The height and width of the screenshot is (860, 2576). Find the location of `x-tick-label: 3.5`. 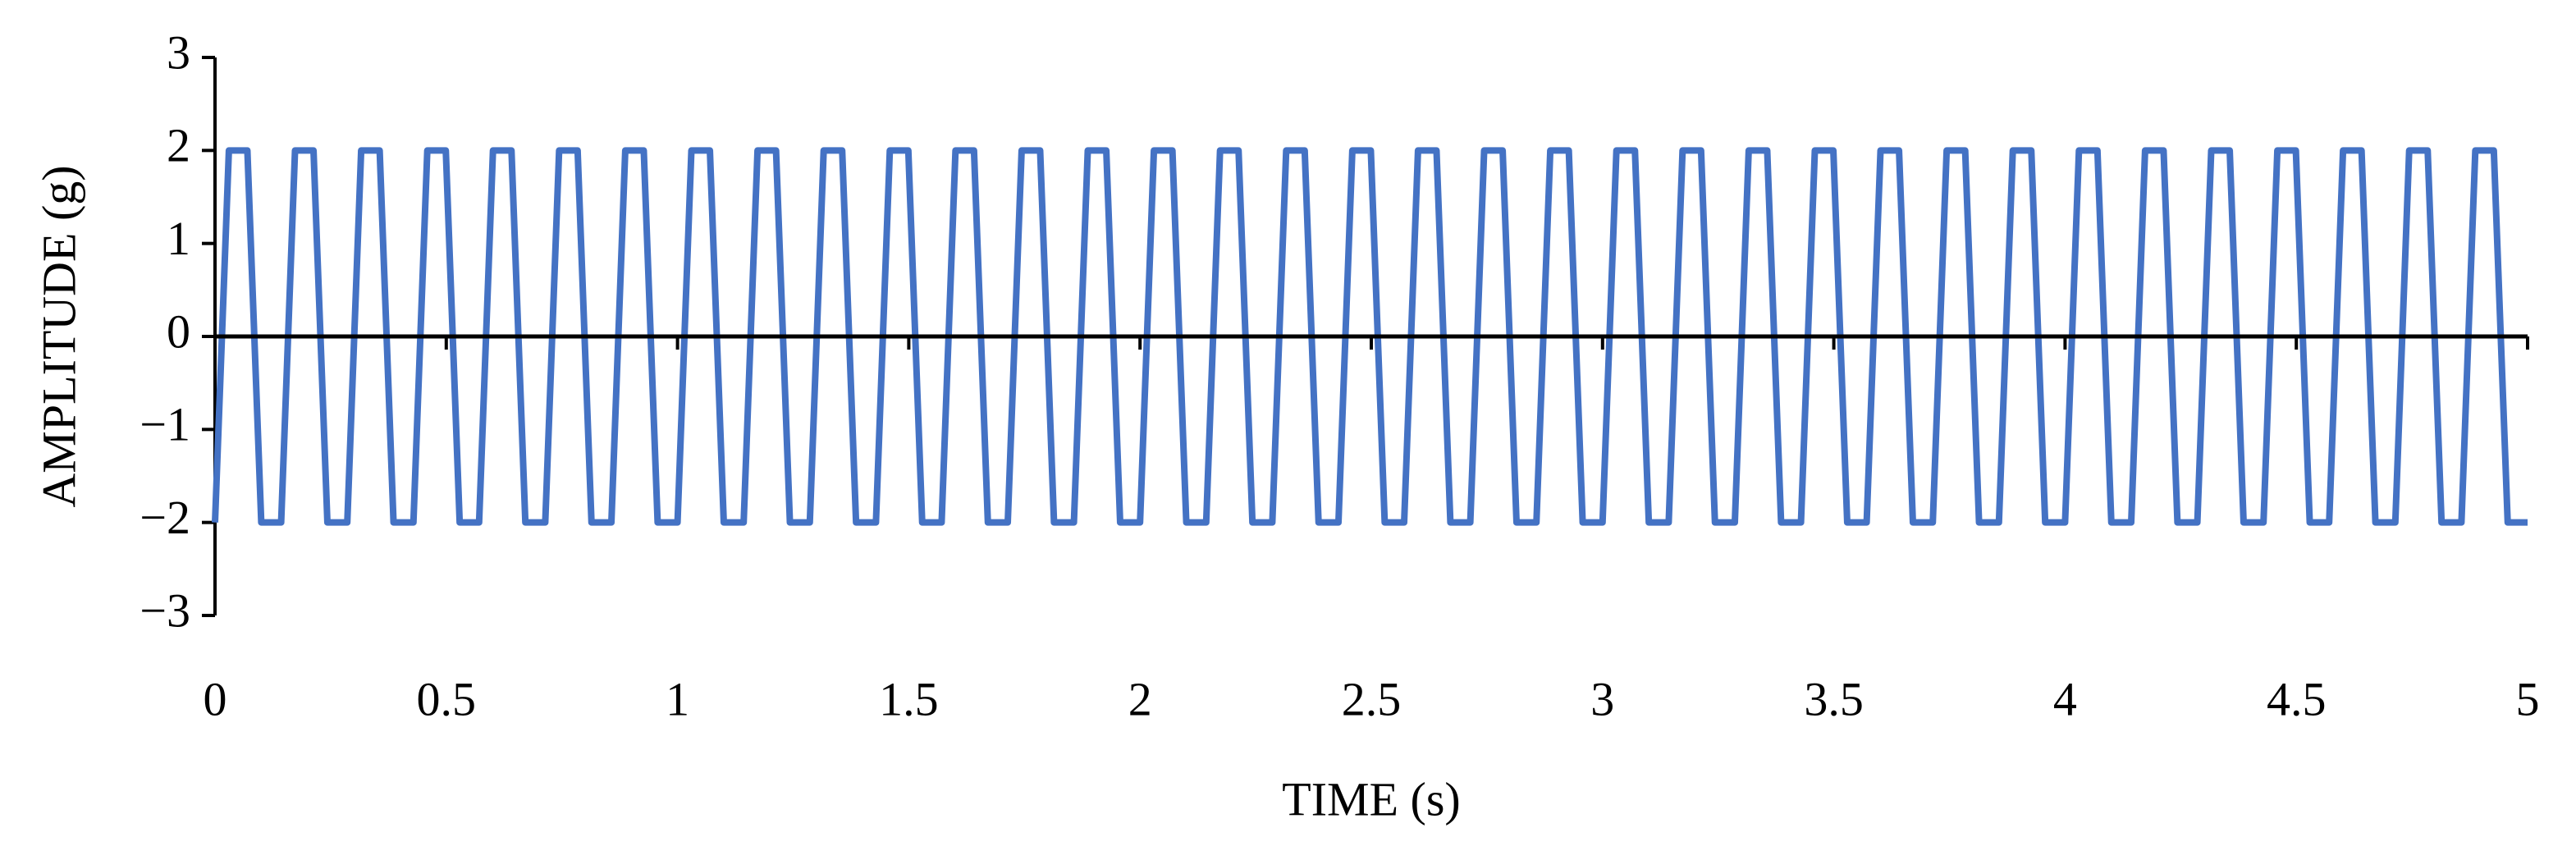

x-tick-label: 3.5 is located at coordinates (1834, 698).